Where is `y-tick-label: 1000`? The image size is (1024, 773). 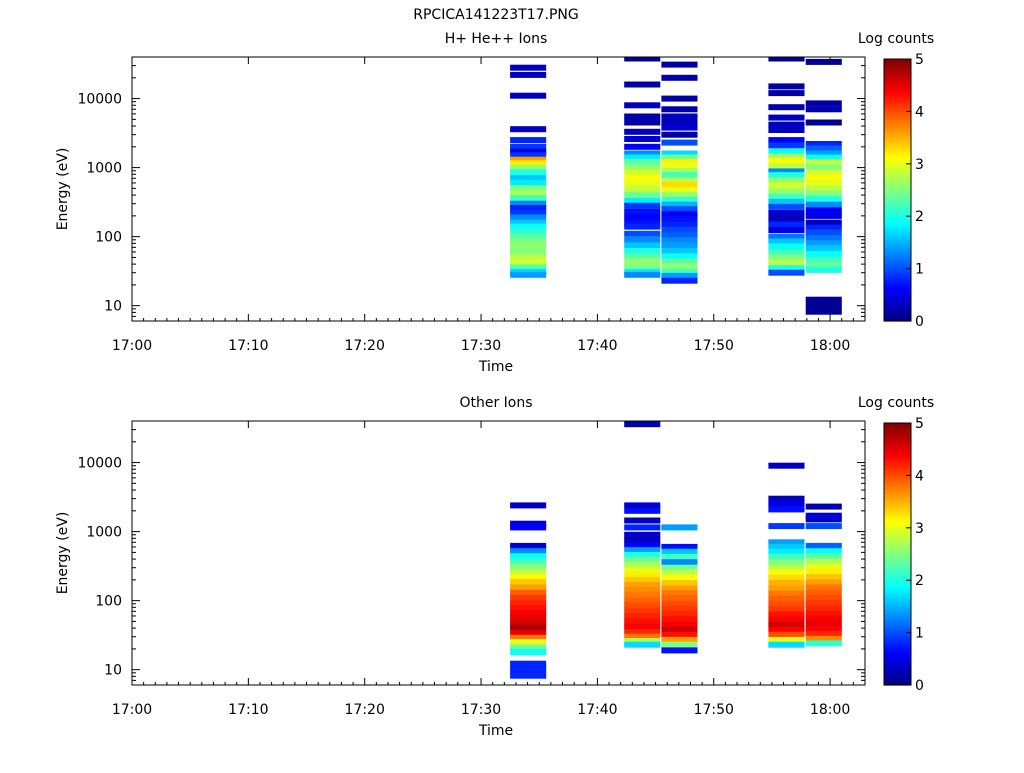
y-tick-label: 1000 is located at coordinates (104, 169).